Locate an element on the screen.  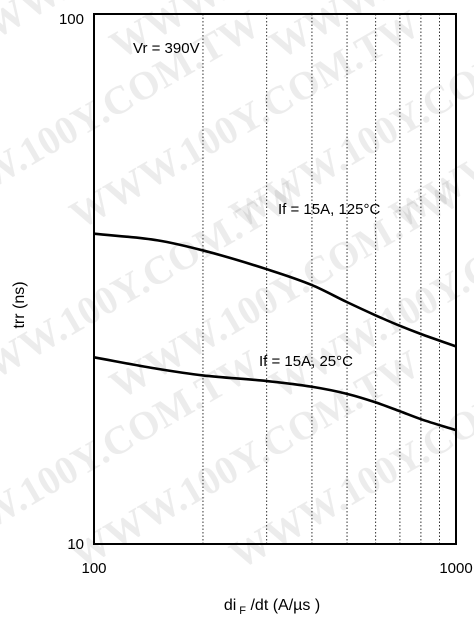
series-label-125c: If = 15A, 125°C is located at coordinates (329, 209).